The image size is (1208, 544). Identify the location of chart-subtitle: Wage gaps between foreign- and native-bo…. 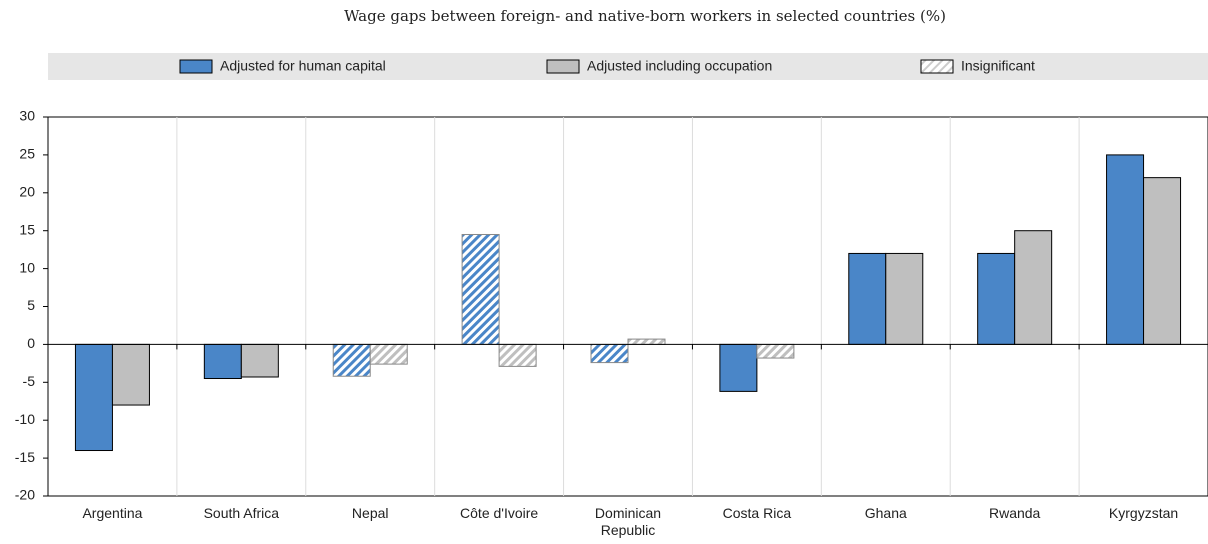
(645, 16).